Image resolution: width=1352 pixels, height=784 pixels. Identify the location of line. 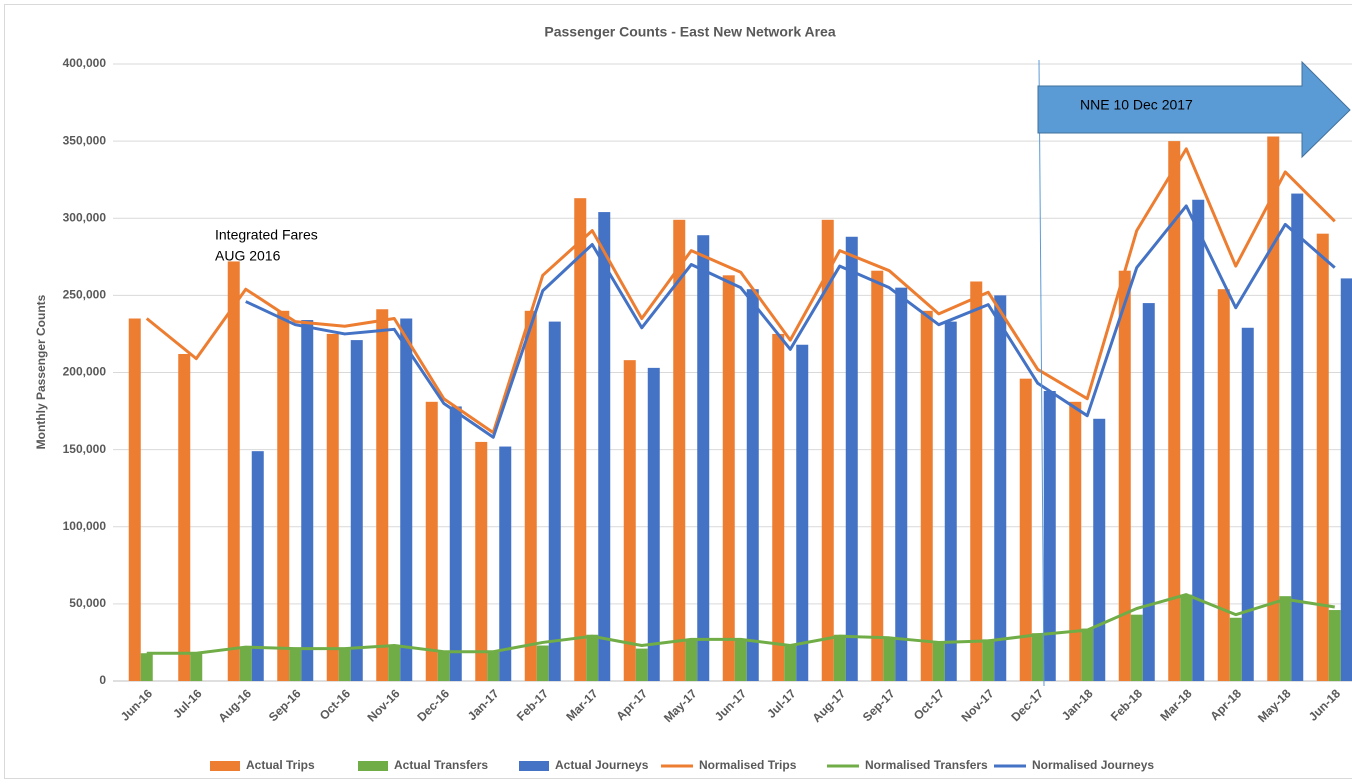
(740, 624).